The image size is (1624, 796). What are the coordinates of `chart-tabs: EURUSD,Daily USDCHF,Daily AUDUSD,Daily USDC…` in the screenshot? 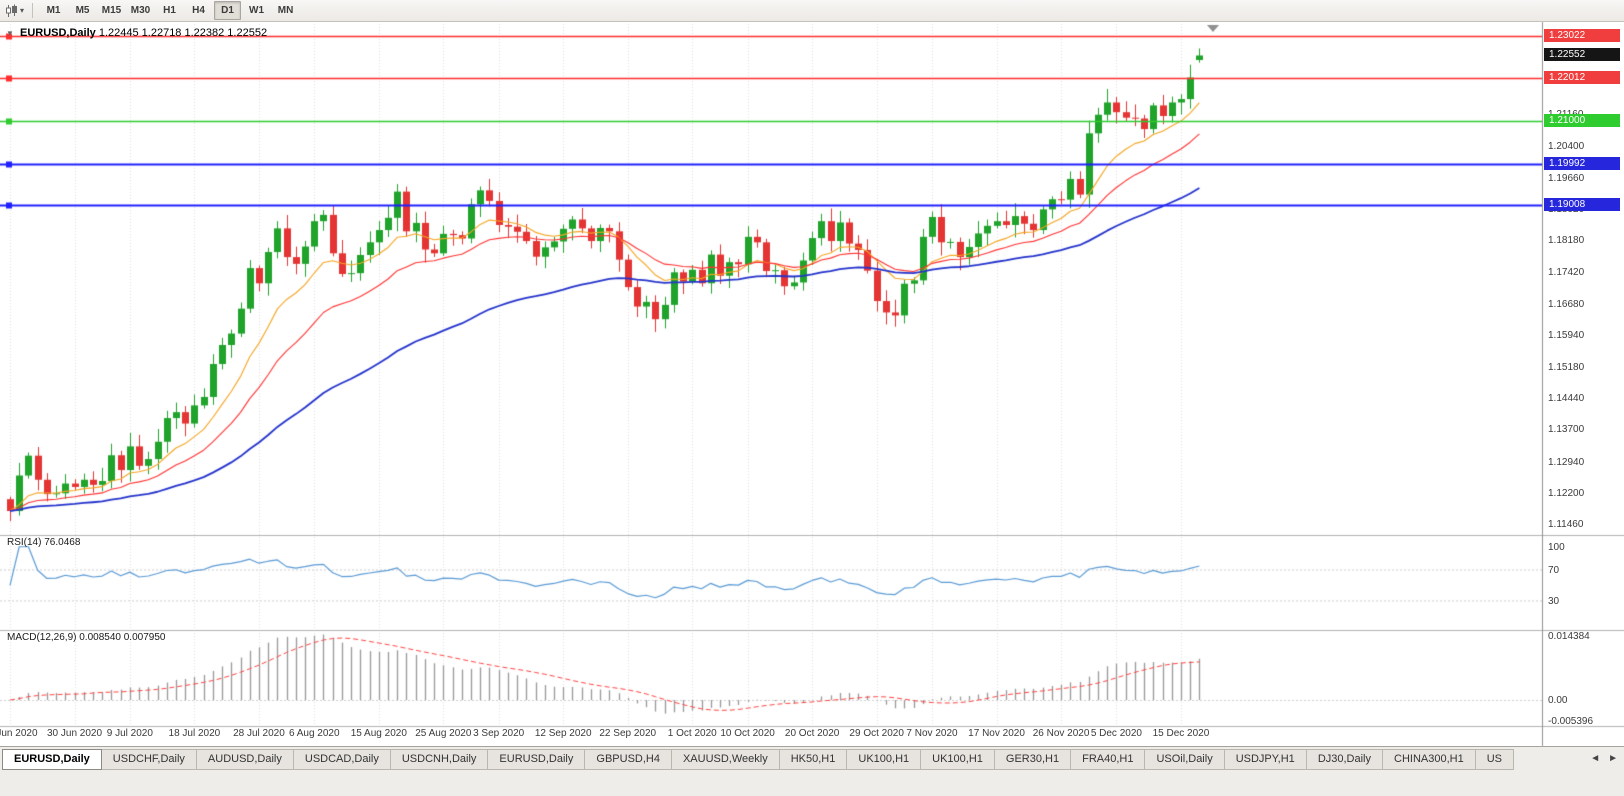 It's located at (790, 759).